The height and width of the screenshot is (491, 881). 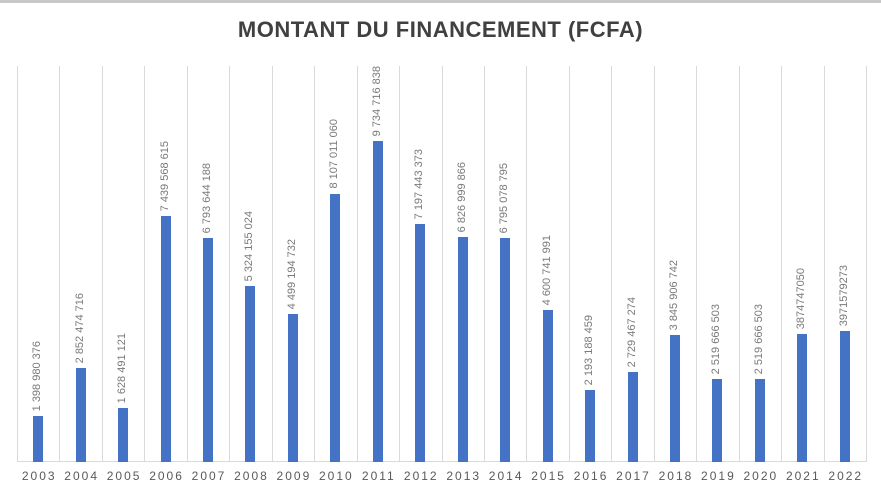 What do you see at coordinates (335, 328) in the screenshot?
I see `bar-2010` at bounding box center [335, 328].